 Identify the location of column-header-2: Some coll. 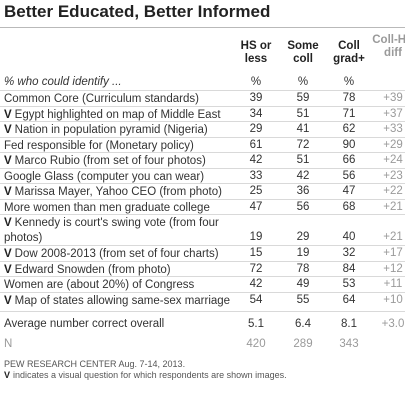
(303, 52).